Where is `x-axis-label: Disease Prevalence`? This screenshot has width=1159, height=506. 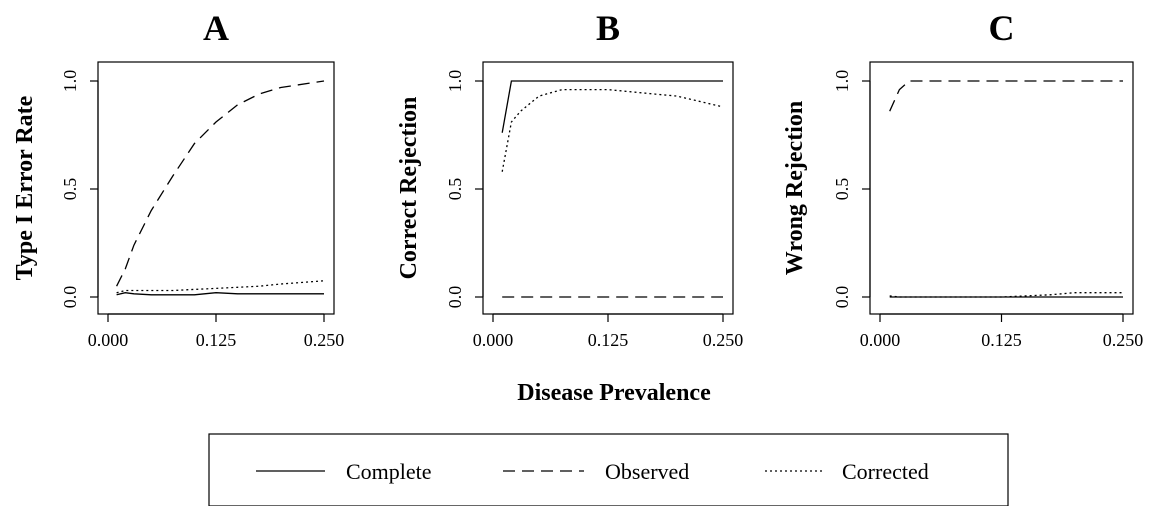 x-axis-label: Disease Prevalence is located at coordinates (614, 393).